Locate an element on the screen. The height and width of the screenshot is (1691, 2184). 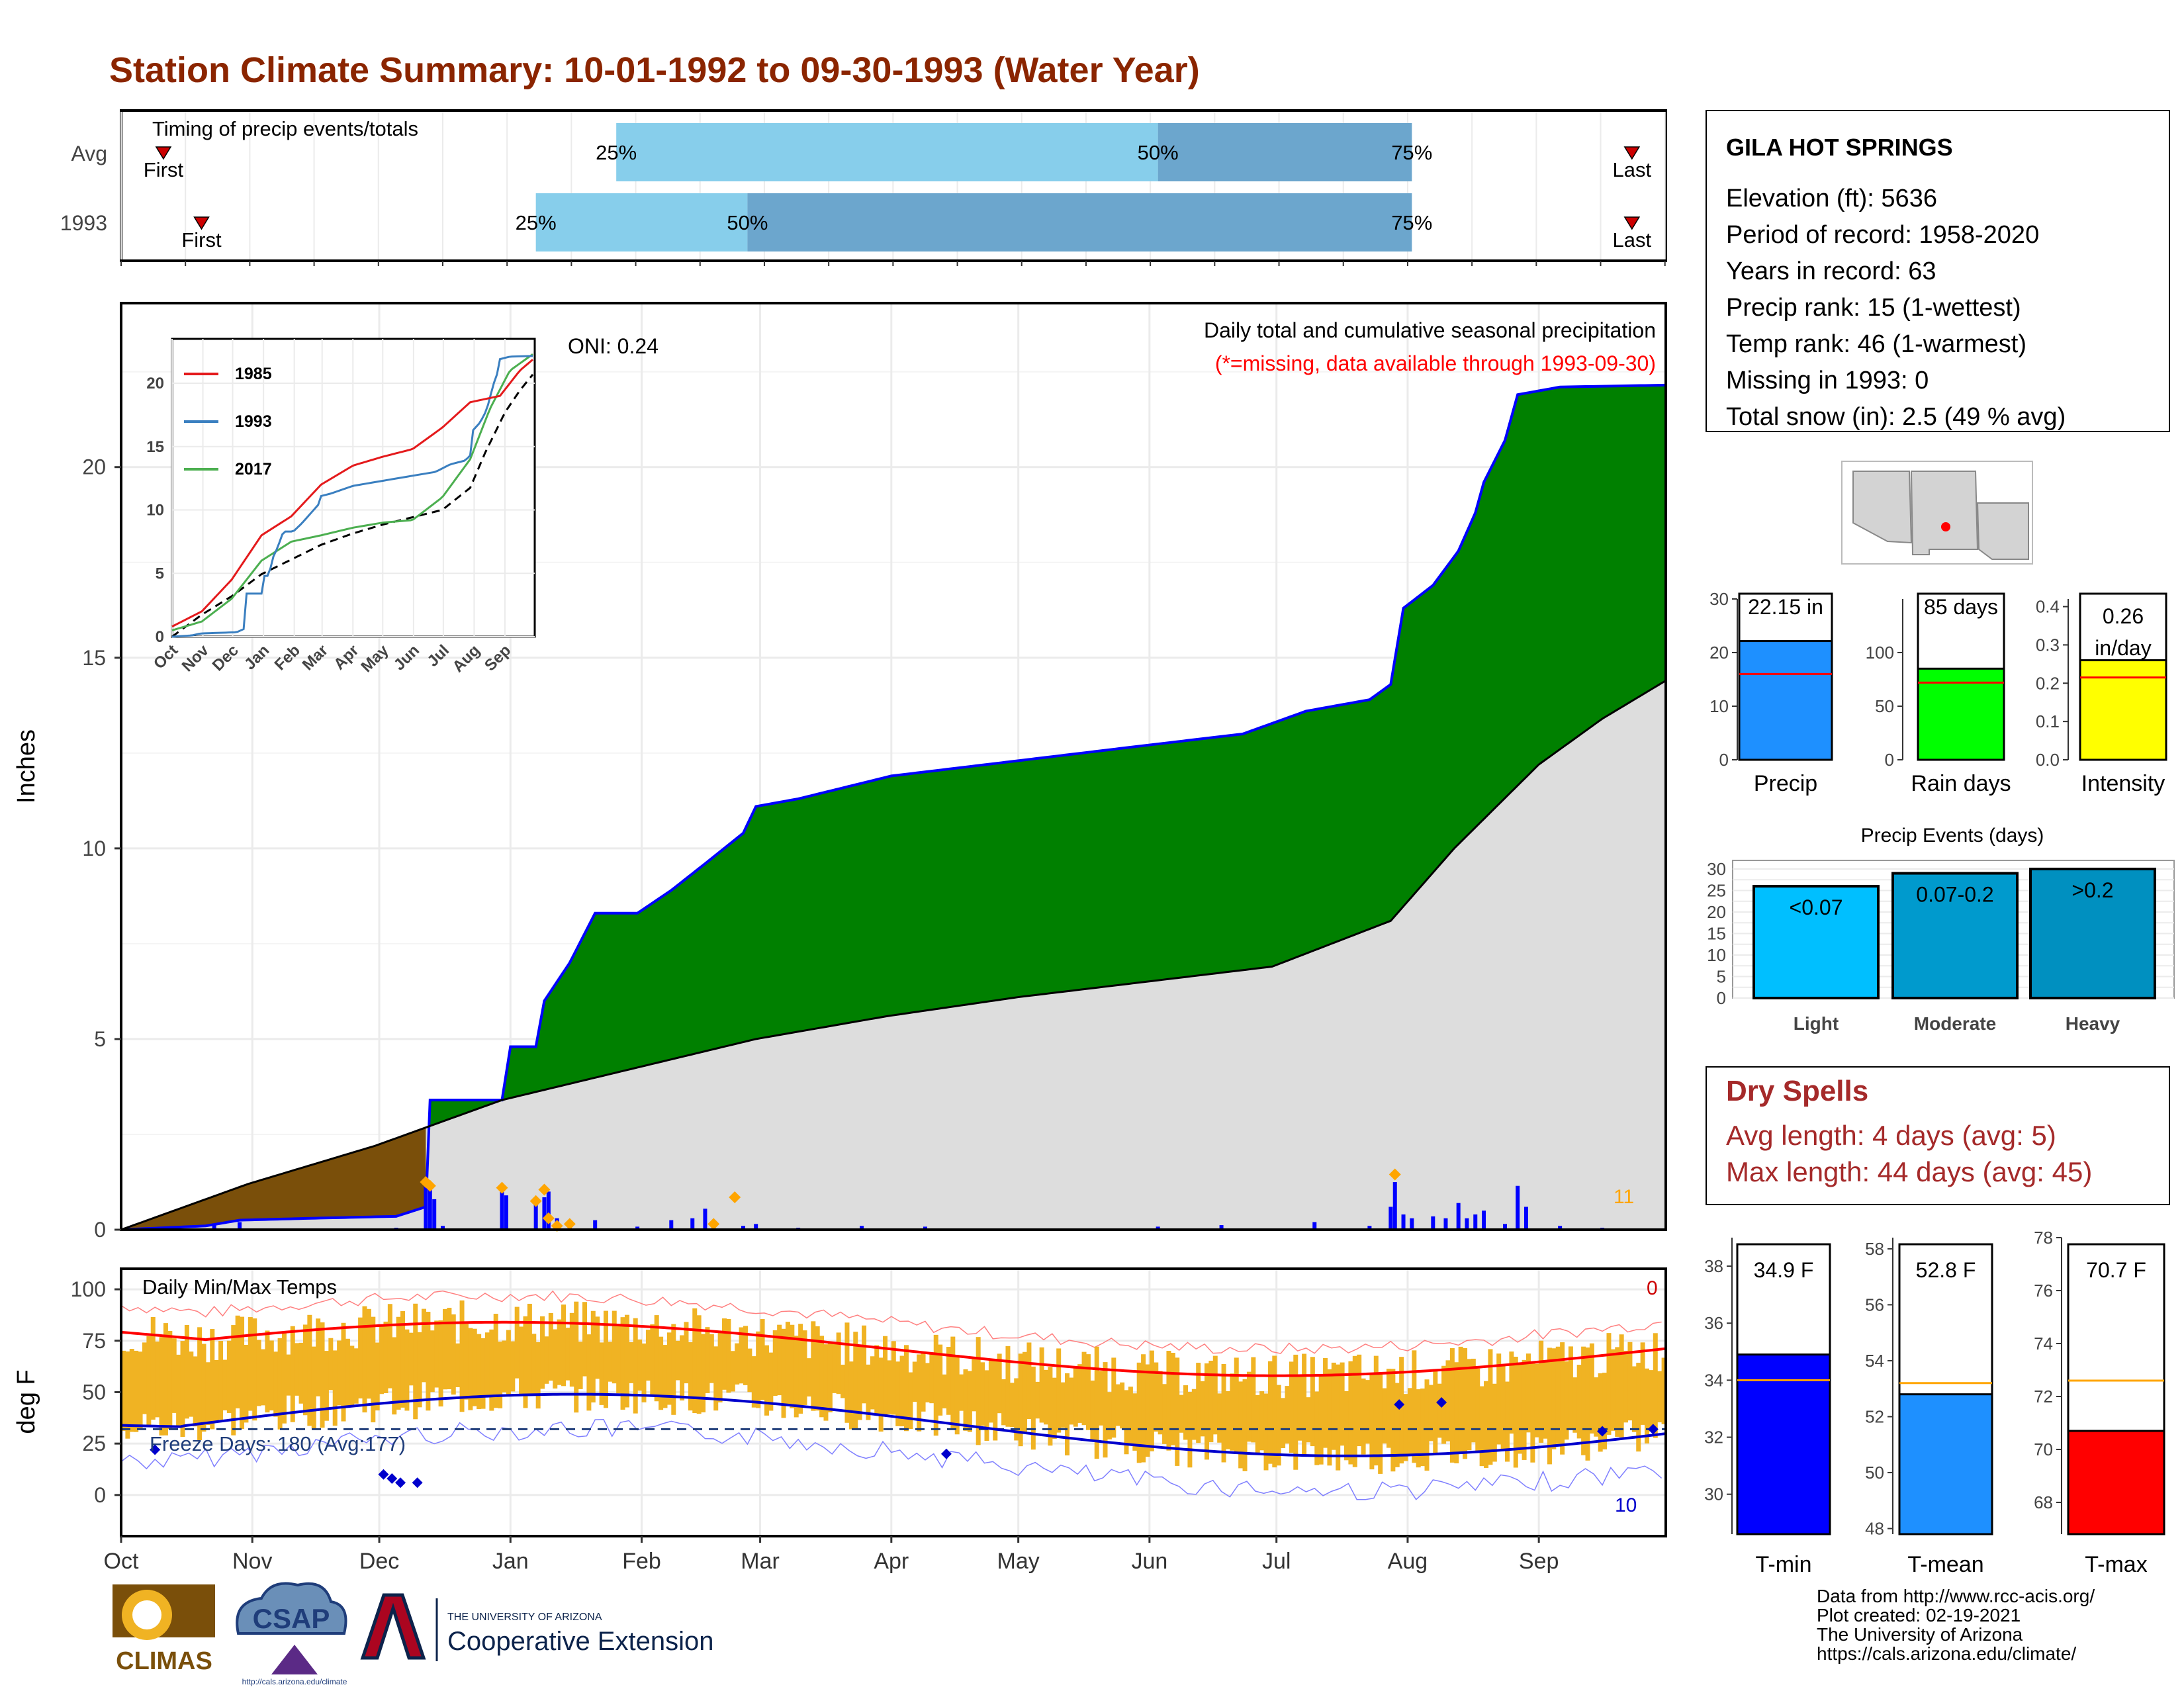
temp-summary-tick-label: 38 is located at coordinates (1713, 1266).